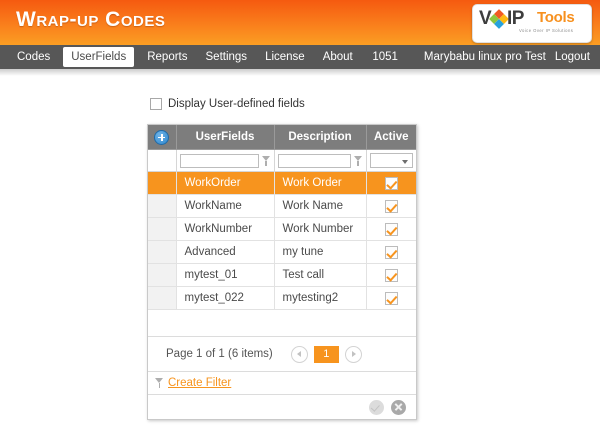 The width and height of the screenshot is (600, 430). I want to click on table-row: mytest_01 Test call, so click(282, 275).